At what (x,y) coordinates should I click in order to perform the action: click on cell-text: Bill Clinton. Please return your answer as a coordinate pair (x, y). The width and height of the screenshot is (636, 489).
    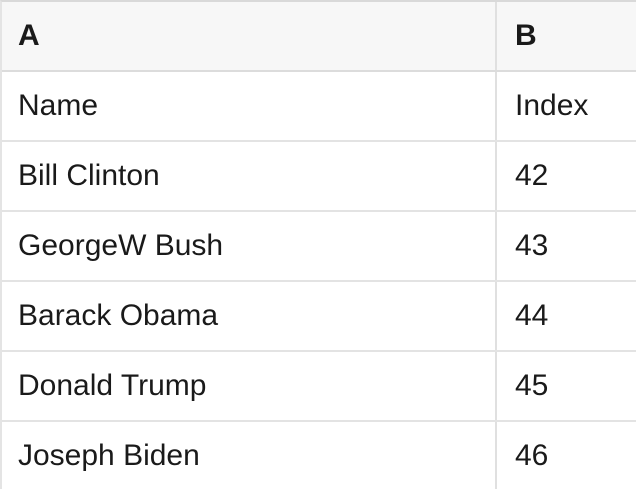
    Looking at the image, I should click on (89, 175).